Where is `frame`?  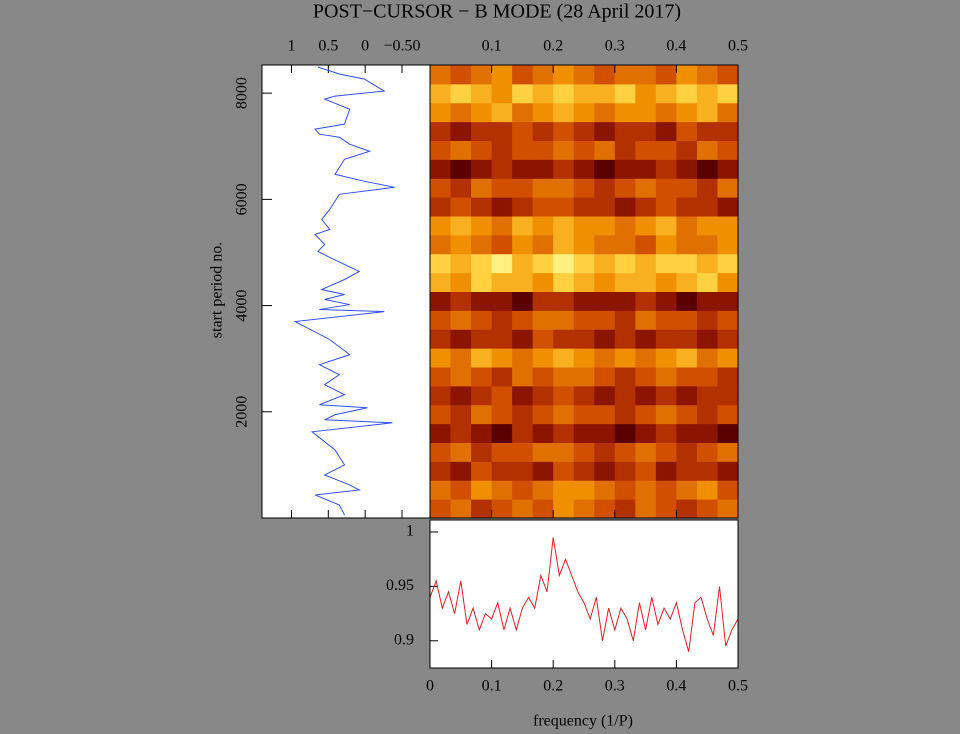 frame is located at coordinates (584, 594).